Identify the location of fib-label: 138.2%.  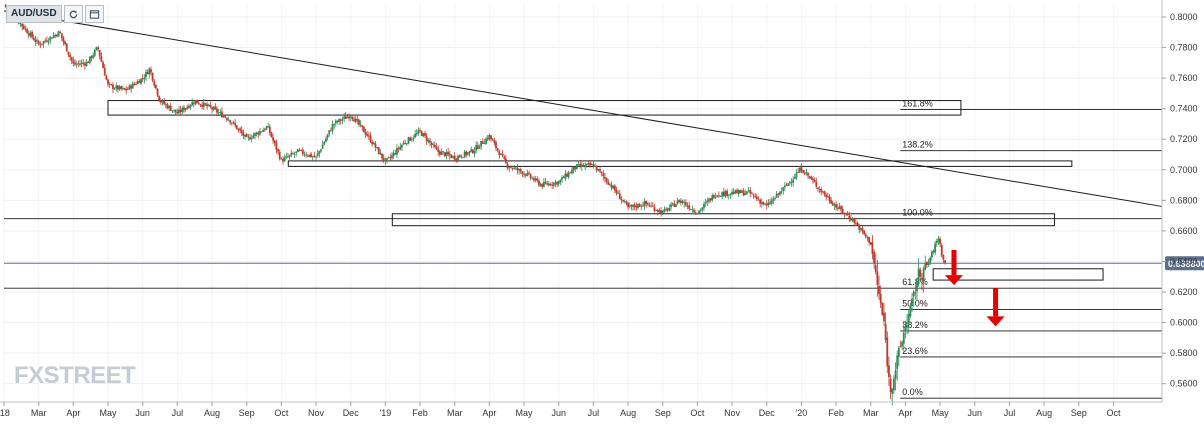
(917, 145).